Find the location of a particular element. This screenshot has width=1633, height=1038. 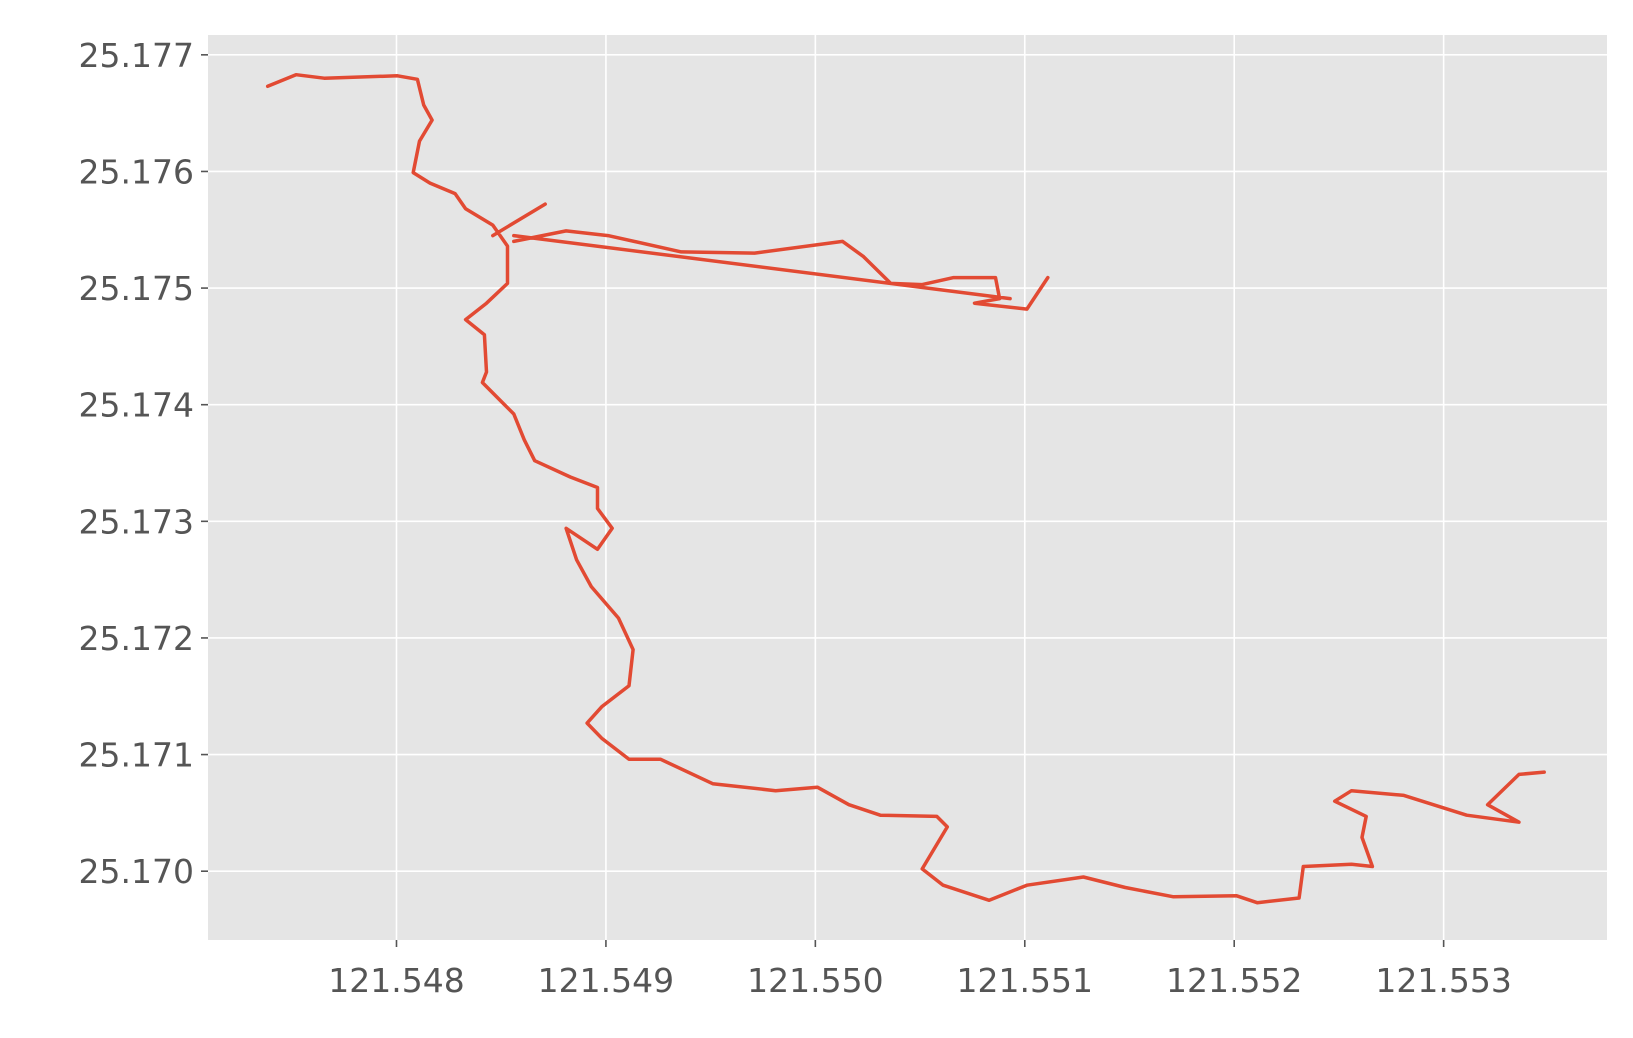

y-tick-label: 25.174 is located at coordinates (136, 405).